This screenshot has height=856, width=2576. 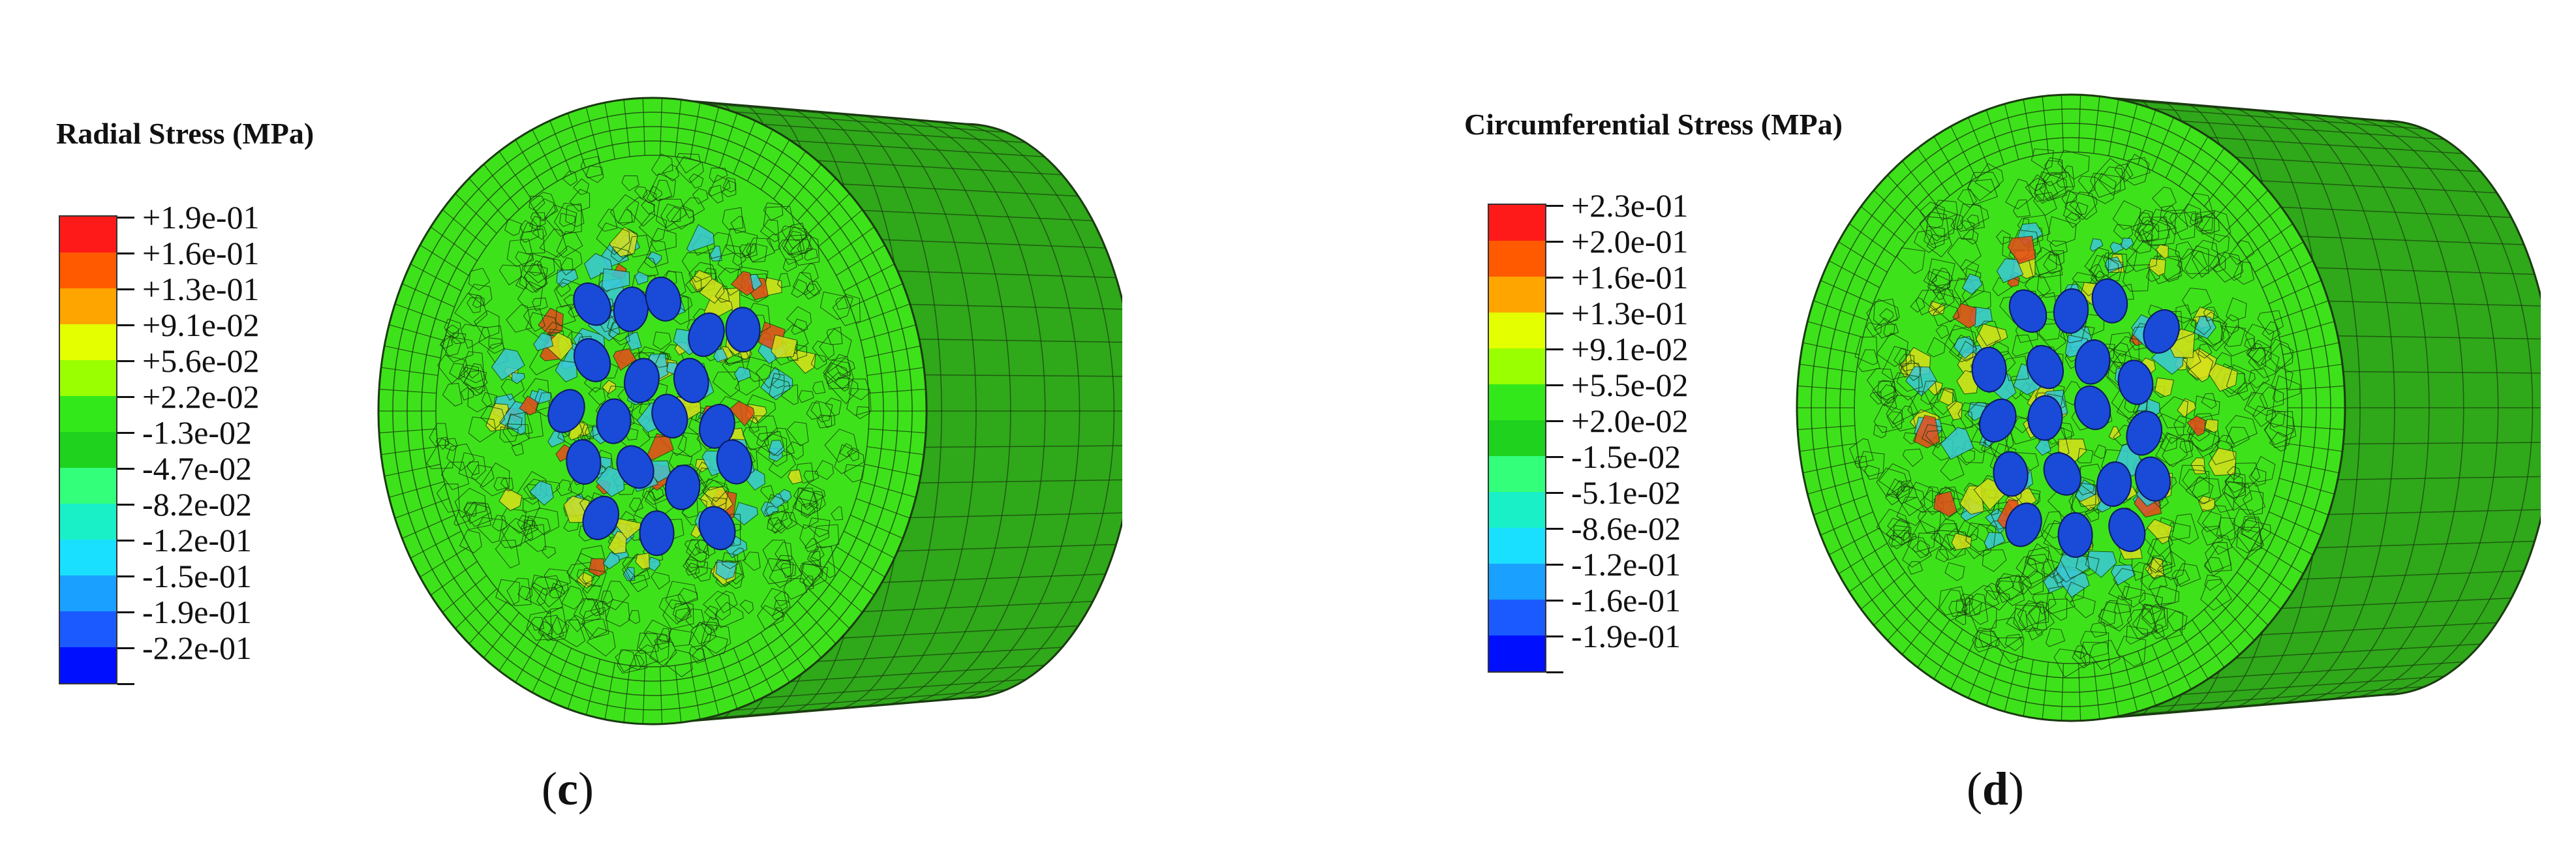 I want to click on legend-tick-label: +2.0e-01, so click(x=1630, y=241).